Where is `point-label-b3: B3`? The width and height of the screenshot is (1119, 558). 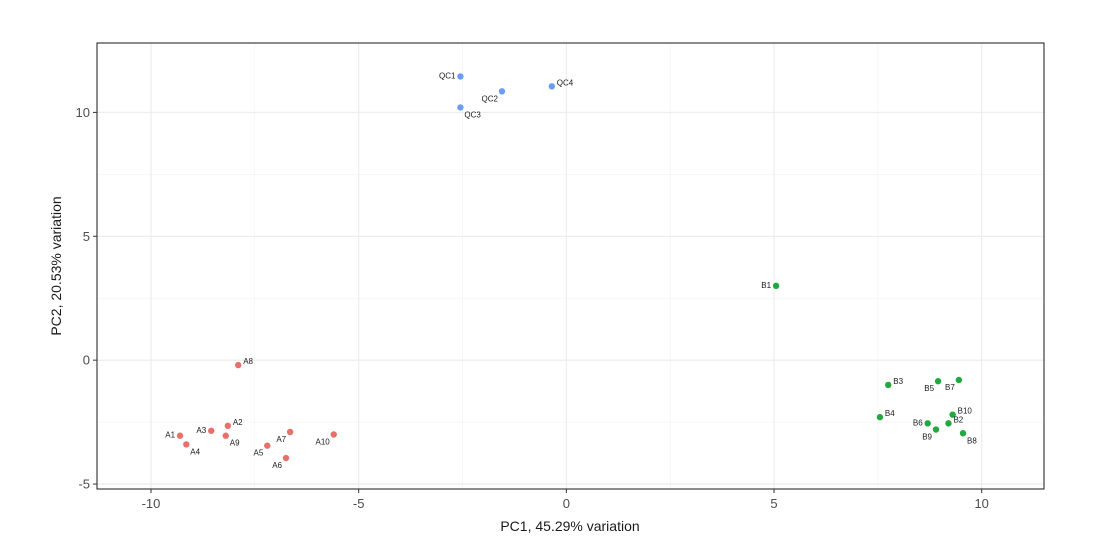
point-label-b3: B3 is located at coordinates (898, 381).